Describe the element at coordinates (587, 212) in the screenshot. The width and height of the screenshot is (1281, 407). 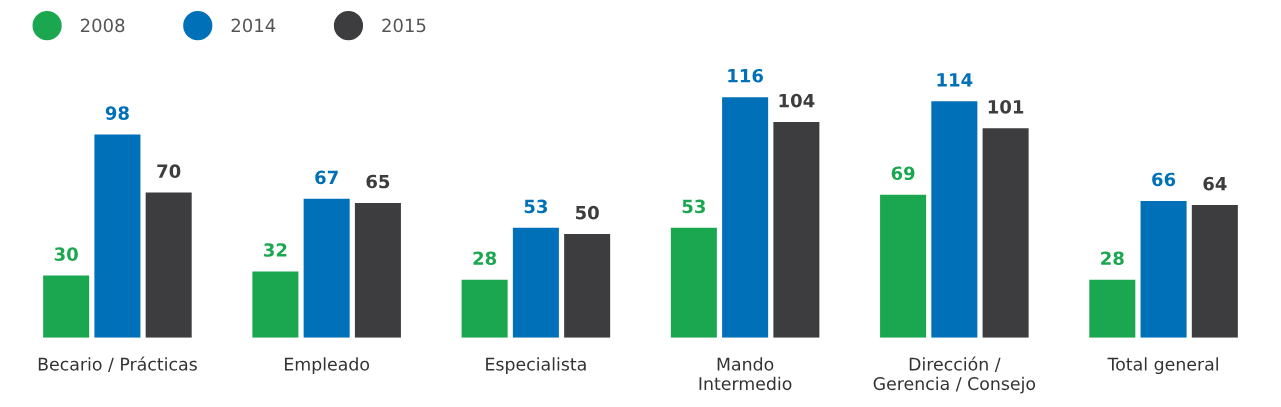
I see `data-label: 50` at that location.